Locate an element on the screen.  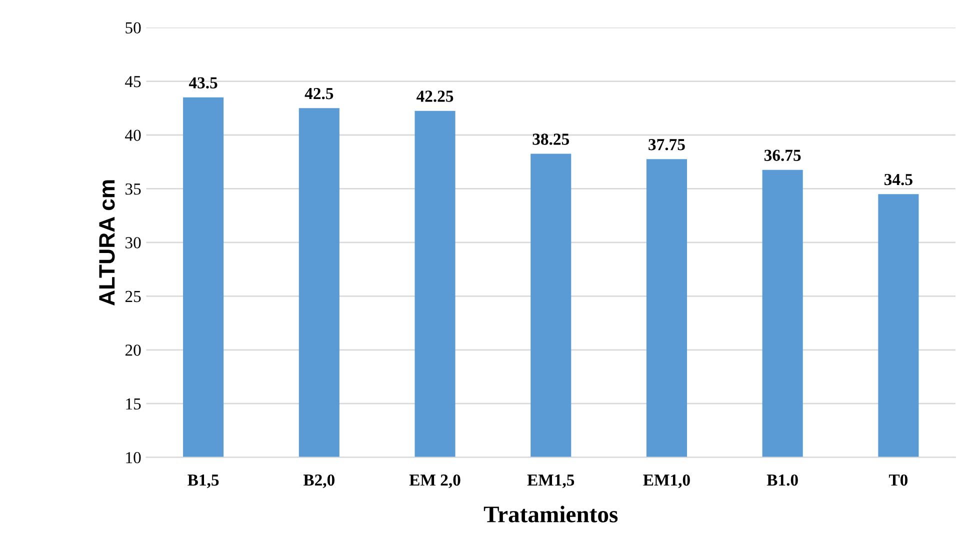
y-tick-label: 45 is located at coordinates (133, 82).